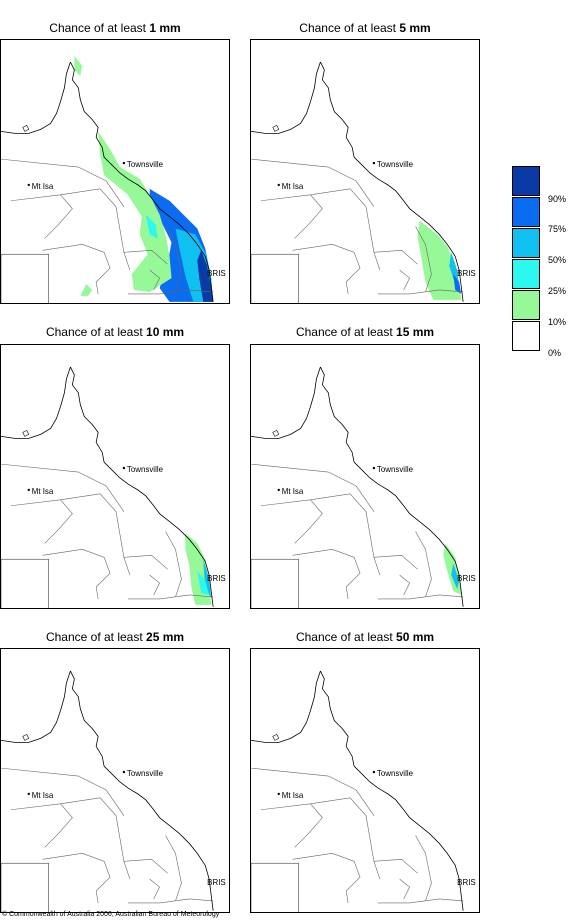  Describe the element at coordinates (115, 28) in the screenshot. I see `panel-title-1mm: Chance of at least 1 mm` at that location.